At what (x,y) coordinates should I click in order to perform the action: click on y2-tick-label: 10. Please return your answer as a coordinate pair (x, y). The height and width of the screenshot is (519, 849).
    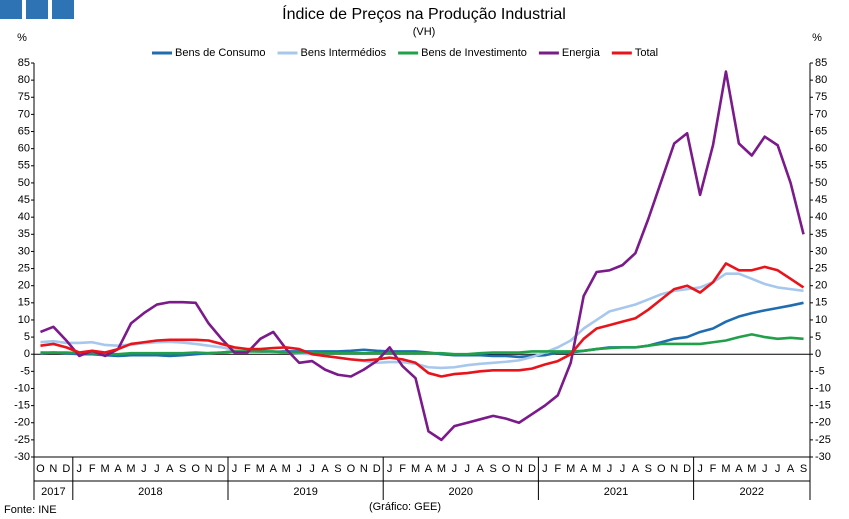
    Looking at the image, I should click on (821, 320).